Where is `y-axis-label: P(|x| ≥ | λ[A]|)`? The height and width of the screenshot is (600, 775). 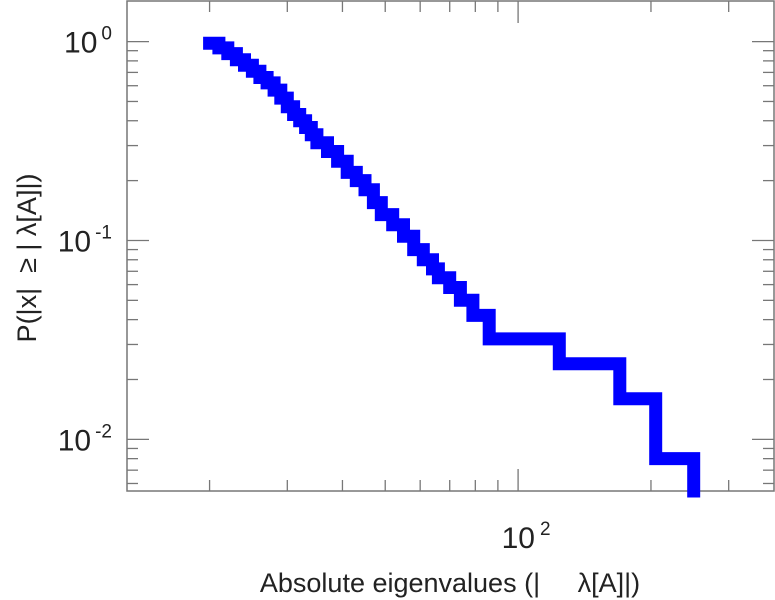 y-axis-label: P(|x| ≥ | λ[A]|) is located at coordinates (27, 258).